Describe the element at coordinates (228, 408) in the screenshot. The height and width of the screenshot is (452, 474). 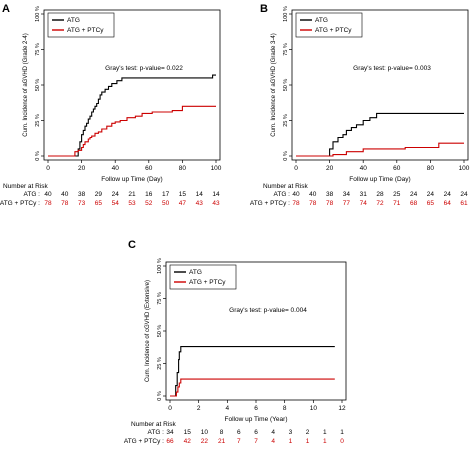
I see `x-tick-label: 4` at that location.